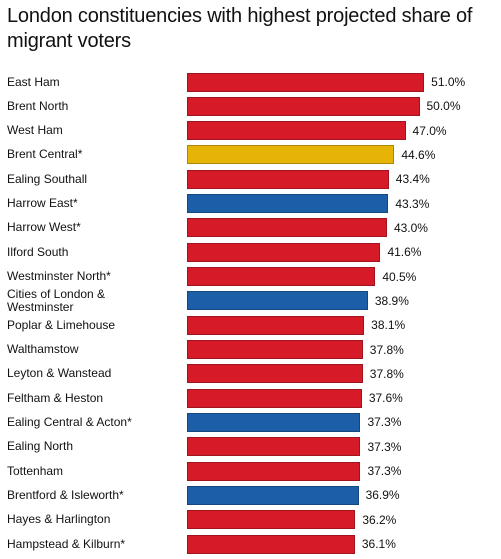  I want to click on value-label: 36.2%, so click(379, 519).